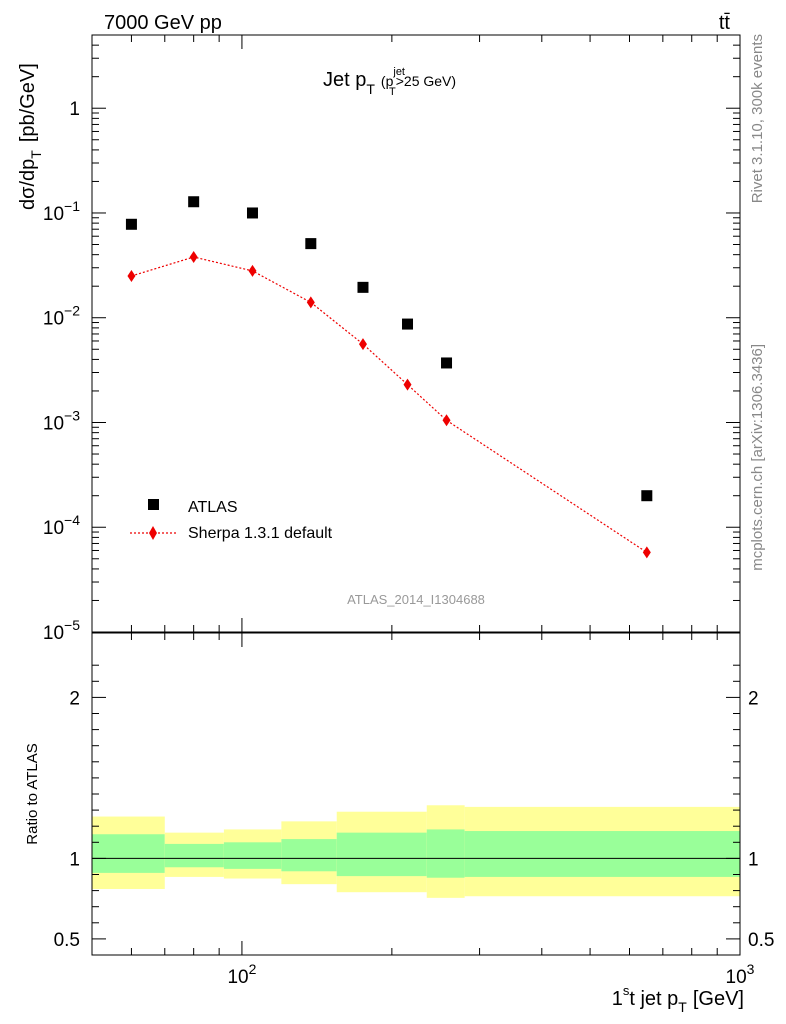 This screenshot has width=786, height=1024. What do you see at coordinates (753, 698) in the screenshot?
I see `ratio-y-tick-label-right: 2` at bounding box center [753, 698].